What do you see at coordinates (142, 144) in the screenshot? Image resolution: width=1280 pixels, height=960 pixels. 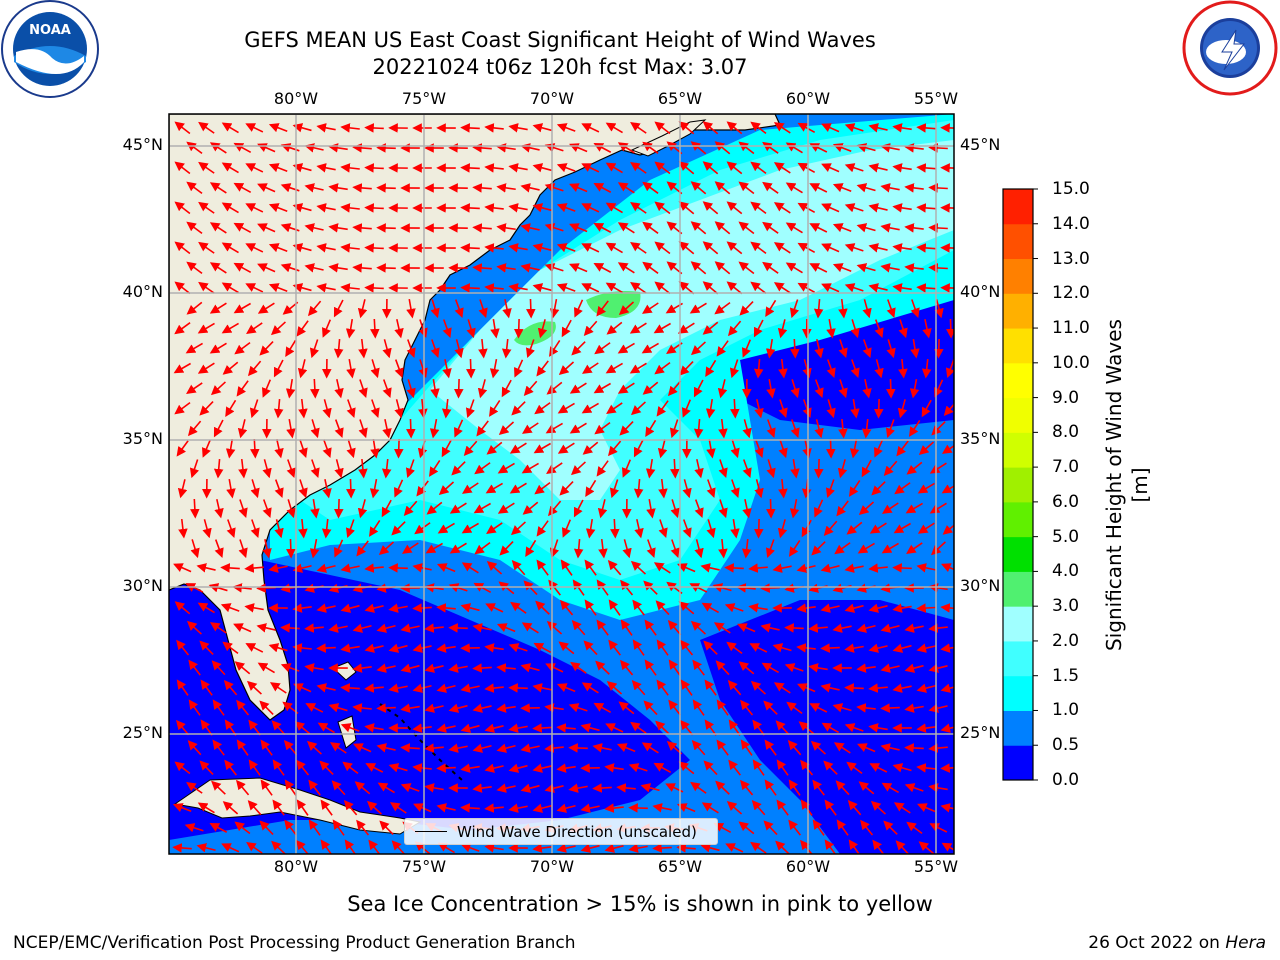 I see `lat-label: 45°N` at bounding box center [142, 144].